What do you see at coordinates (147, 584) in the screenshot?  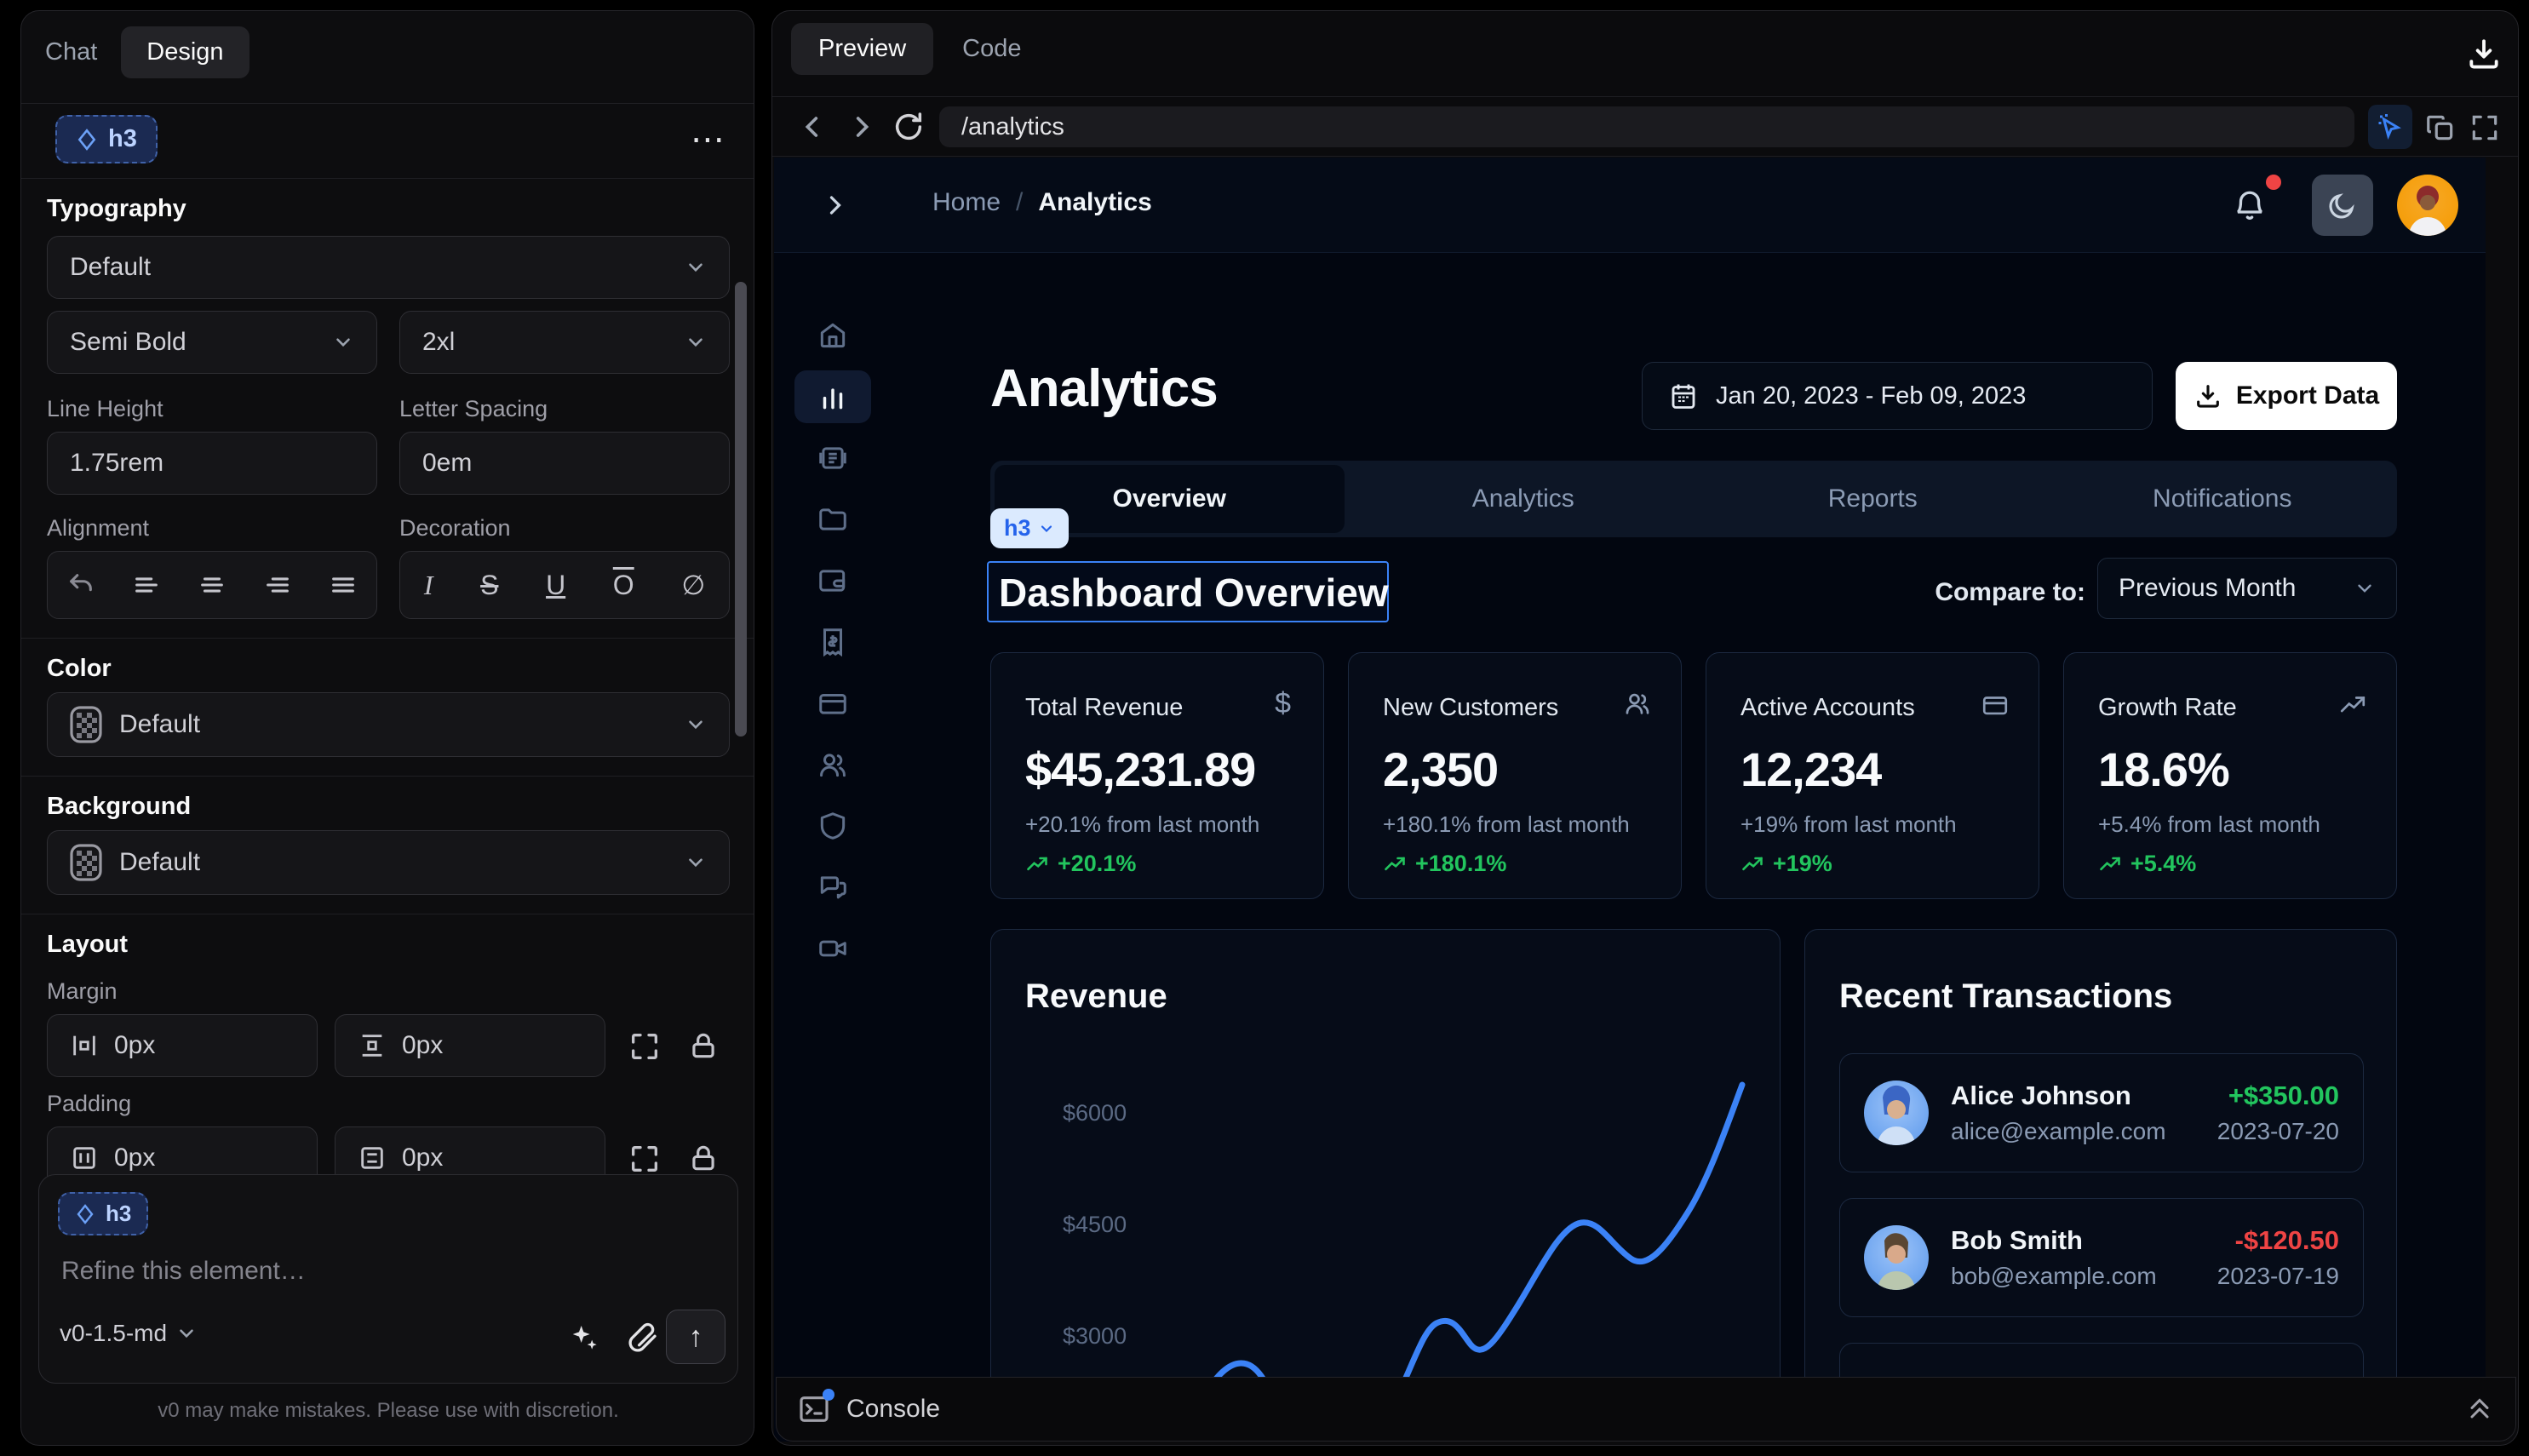 I see `align-left-icon` at bounding box center [147, 584].